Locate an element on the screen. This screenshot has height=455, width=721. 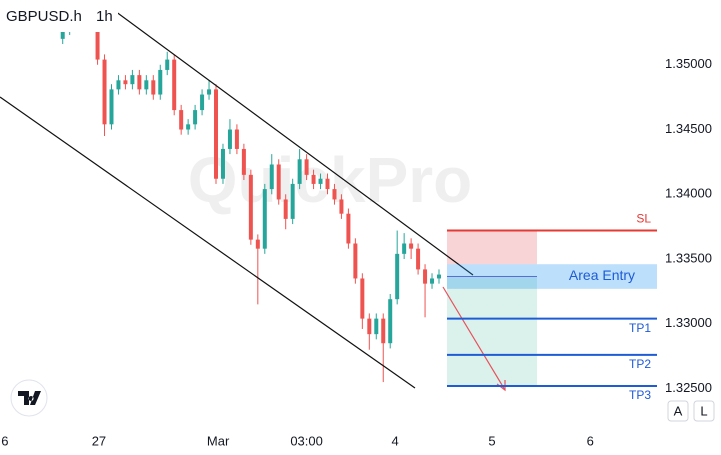
symbol: GBPUSD.h is located at coordinates (44, 16).